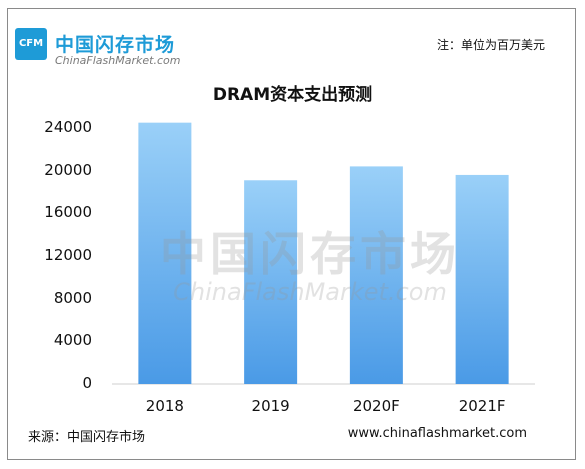 The width and height of the screenshot is (585, 469). What do you see at coordinates (376, 406) in the screenshot?
I see `x-tick-label: 2020F` at bounding box center [376, 406].